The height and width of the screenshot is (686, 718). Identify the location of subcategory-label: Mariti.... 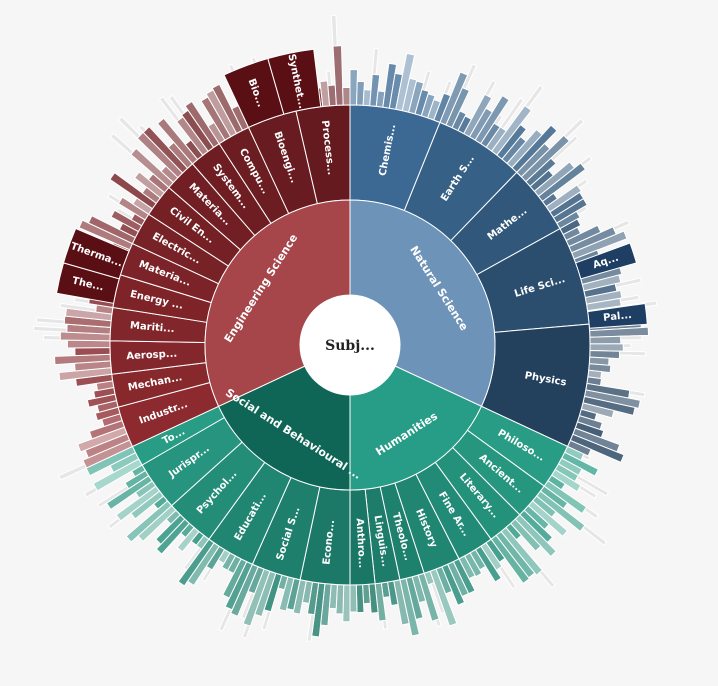
(152, 327).